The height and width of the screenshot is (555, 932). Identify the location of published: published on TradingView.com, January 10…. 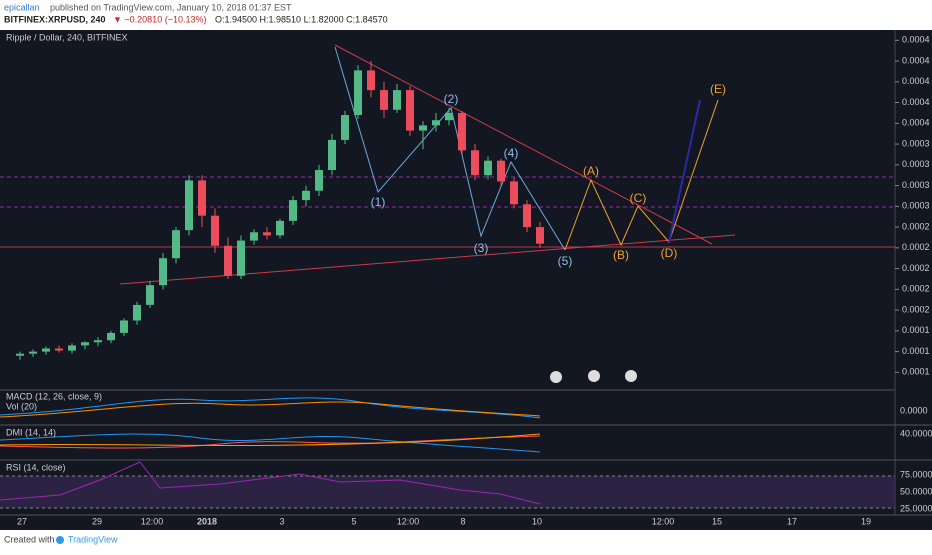
(171, 7).